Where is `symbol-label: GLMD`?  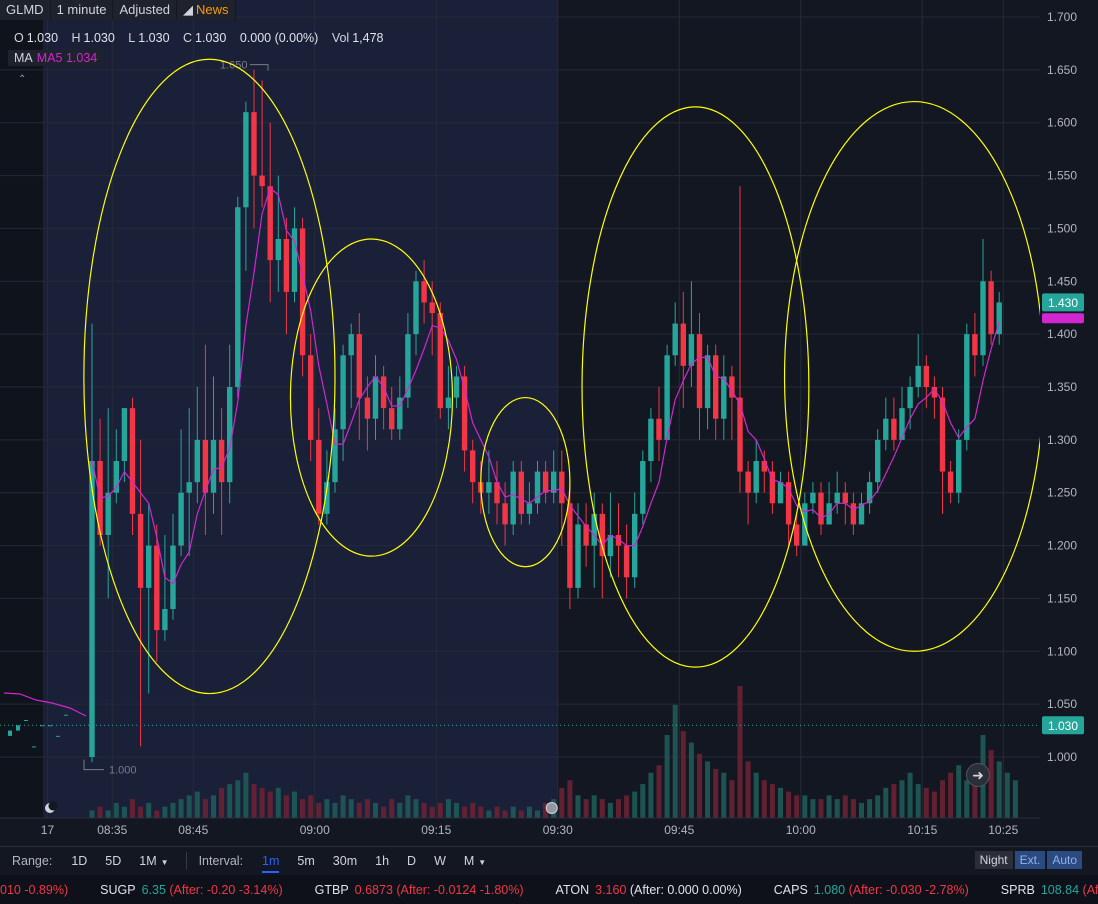
symbol-label: GLMD is located at coordinates (25, 10).